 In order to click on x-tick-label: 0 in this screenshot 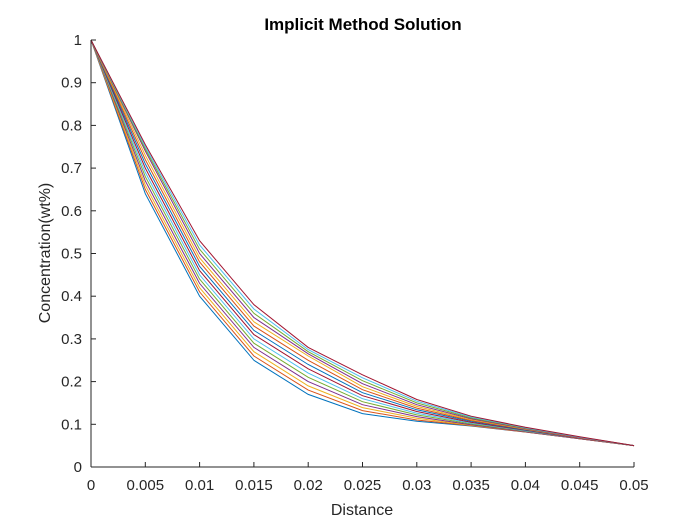, I will do `click(91, 485)`.